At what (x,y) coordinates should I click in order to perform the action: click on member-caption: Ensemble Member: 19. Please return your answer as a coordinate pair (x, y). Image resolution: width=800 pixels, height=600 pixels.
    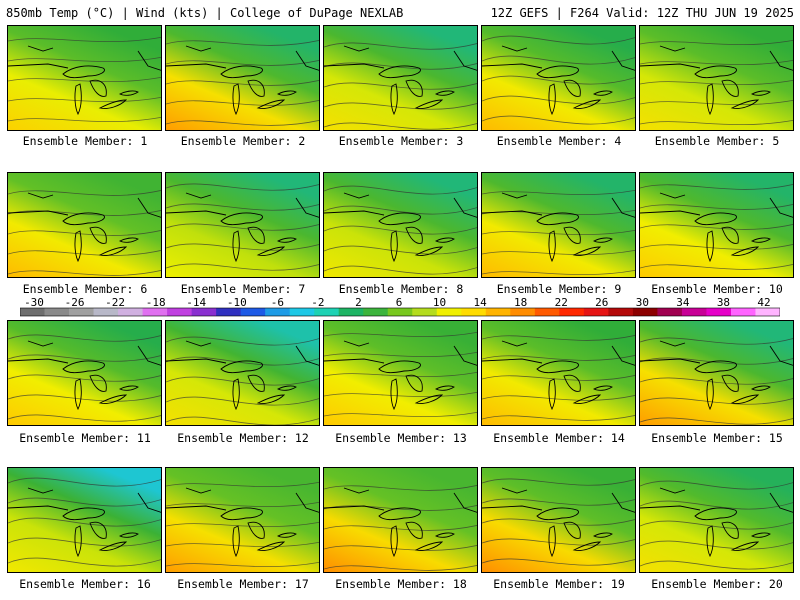
    Looking at the image, I should click on (559, 584).